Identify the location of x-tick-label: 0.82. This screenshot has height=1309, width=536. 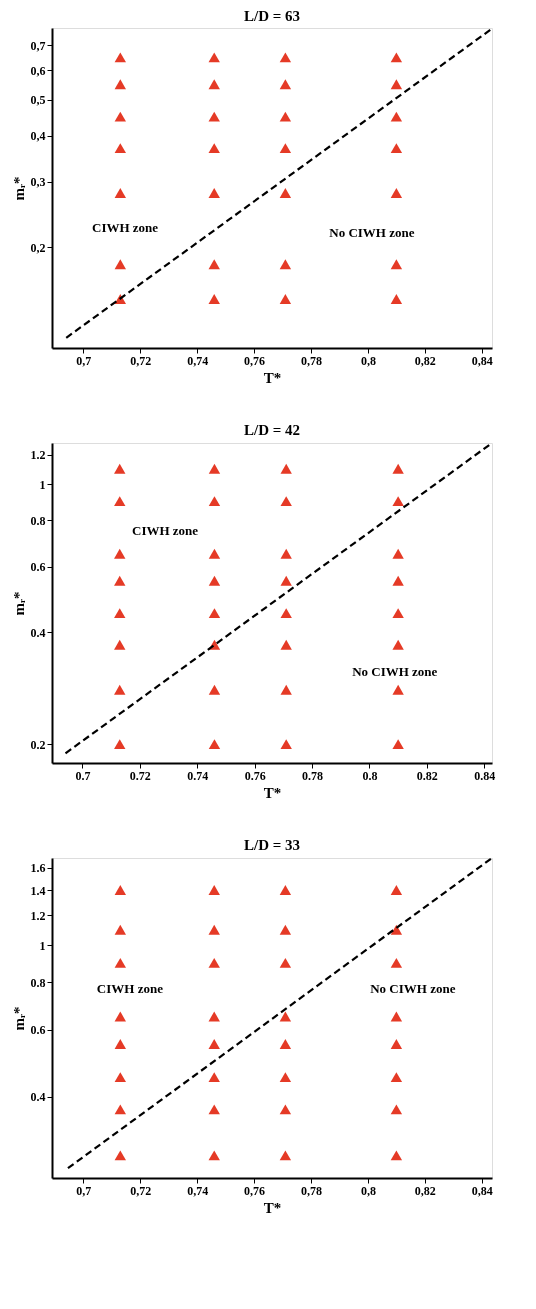
(427, 775).